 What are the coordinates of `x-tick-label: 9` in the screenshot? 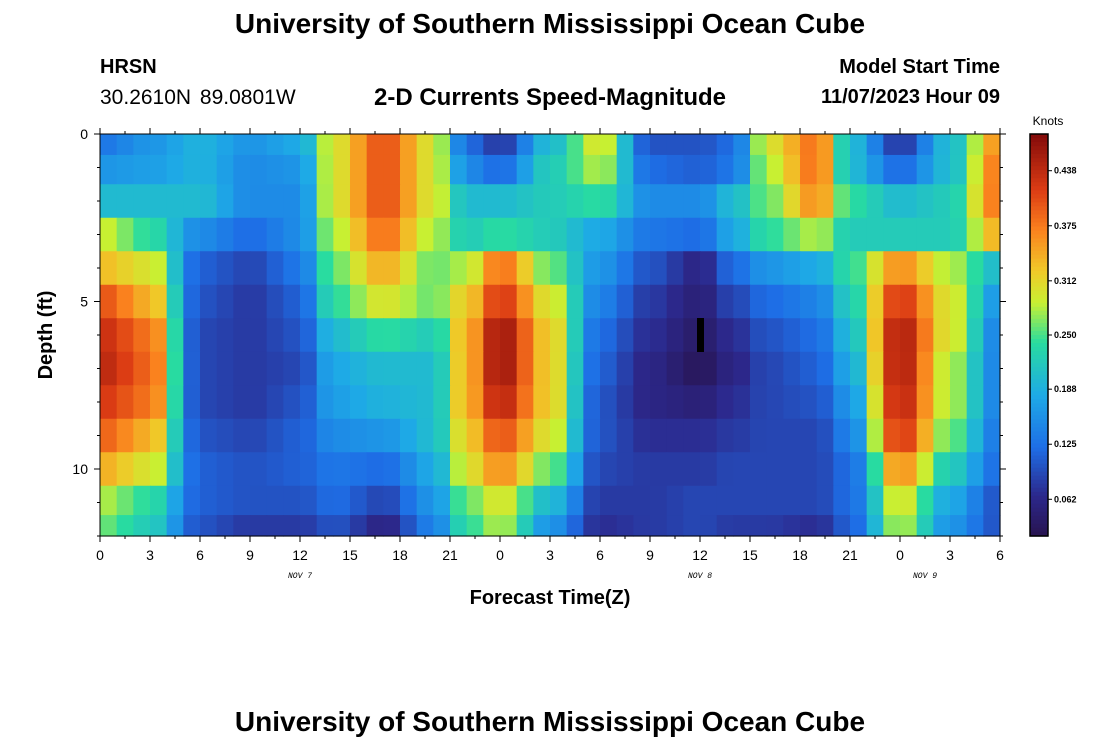 It's located at (650, 555).